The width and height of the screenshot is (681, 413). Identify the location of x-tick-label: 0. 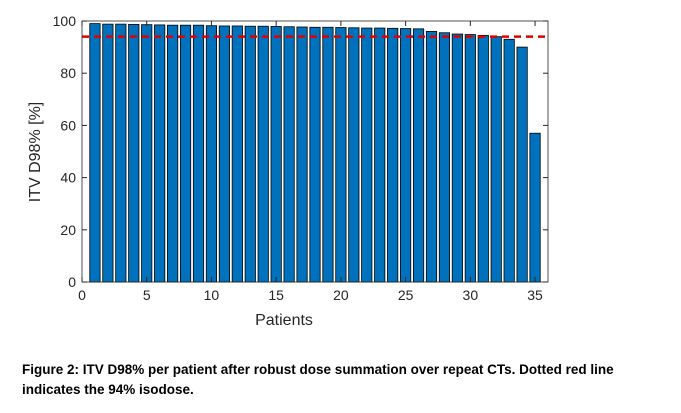
(82, 295).